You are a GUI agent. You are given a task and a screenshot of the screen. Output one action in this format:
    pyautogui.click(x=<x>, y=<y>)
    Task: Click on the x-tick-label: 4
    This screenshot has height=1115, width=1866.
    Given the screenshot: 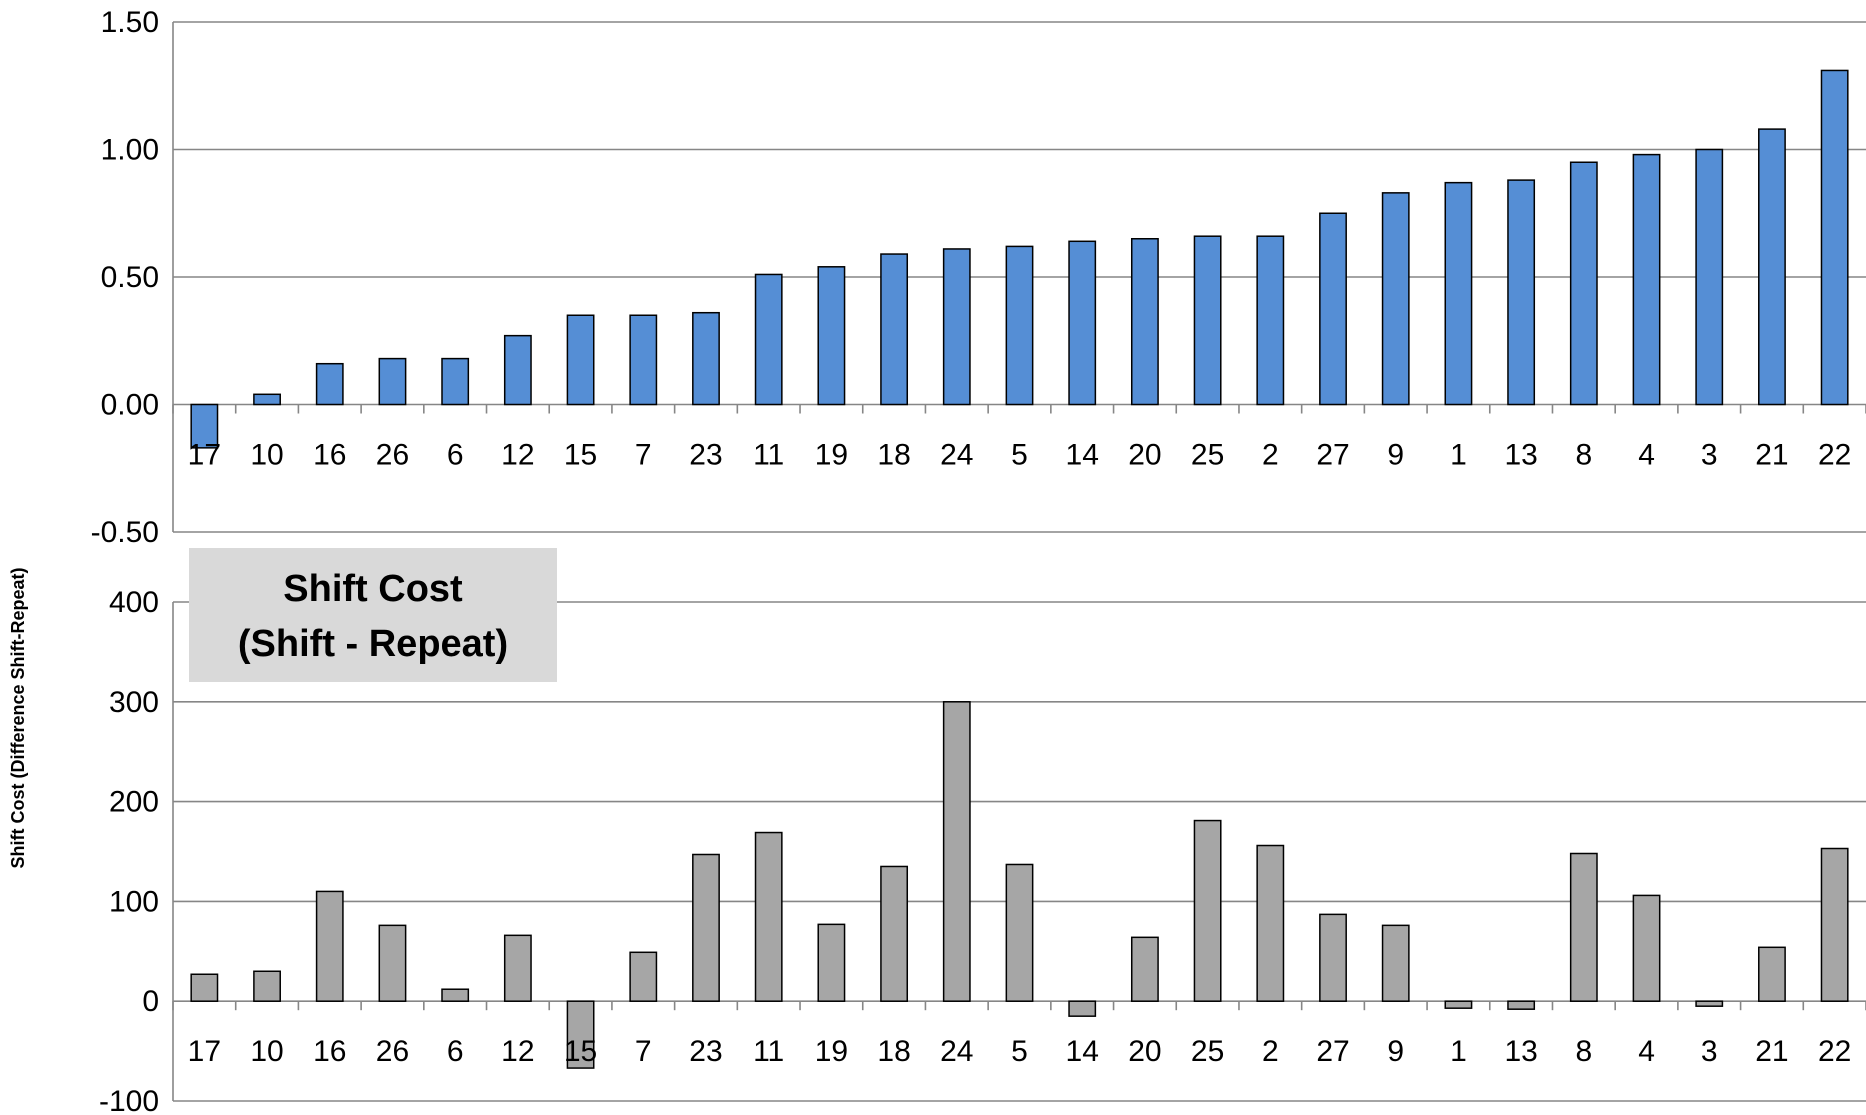 What is the action you would take?
    pyautogui.click(x=1646, y=1051)
    